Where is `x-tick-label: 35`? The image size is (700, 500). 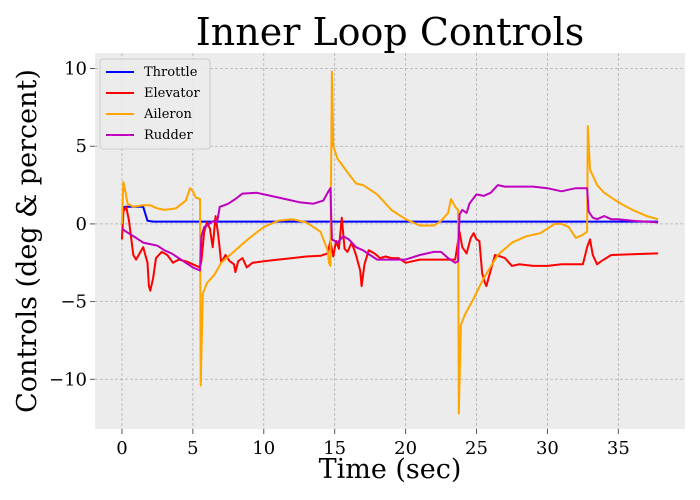 x-tick-label: 35 is located at coordinates (618, 448).